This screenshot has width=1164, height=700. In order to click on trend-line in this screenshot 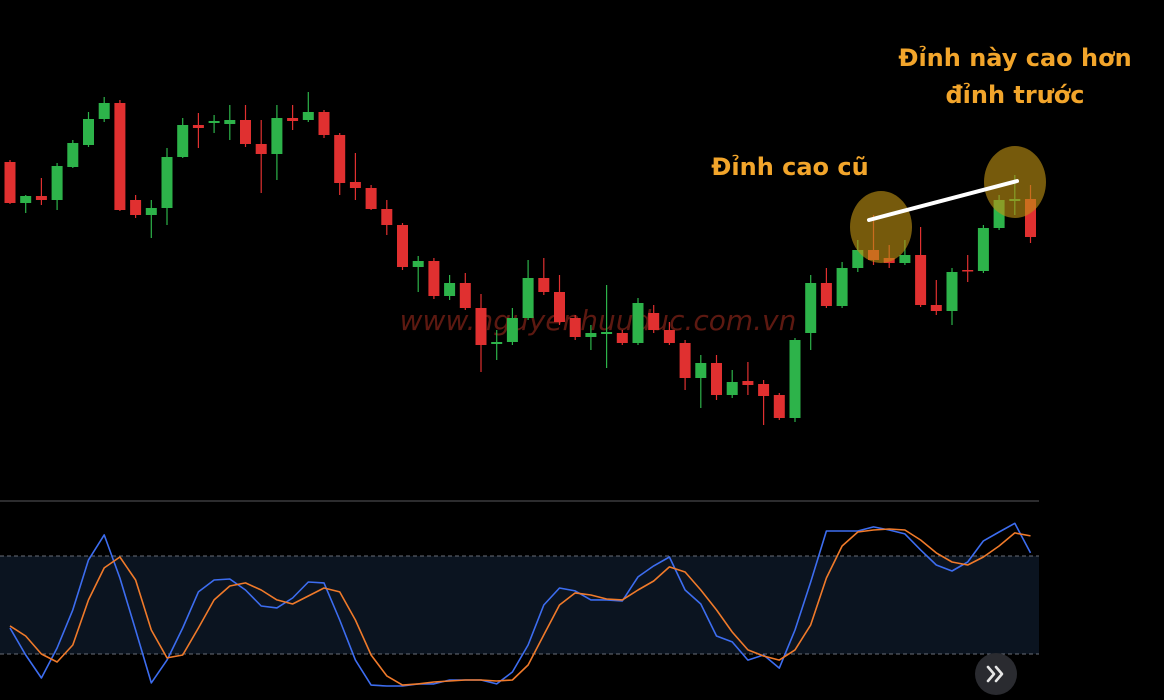, I will do `click(943, 200)`.